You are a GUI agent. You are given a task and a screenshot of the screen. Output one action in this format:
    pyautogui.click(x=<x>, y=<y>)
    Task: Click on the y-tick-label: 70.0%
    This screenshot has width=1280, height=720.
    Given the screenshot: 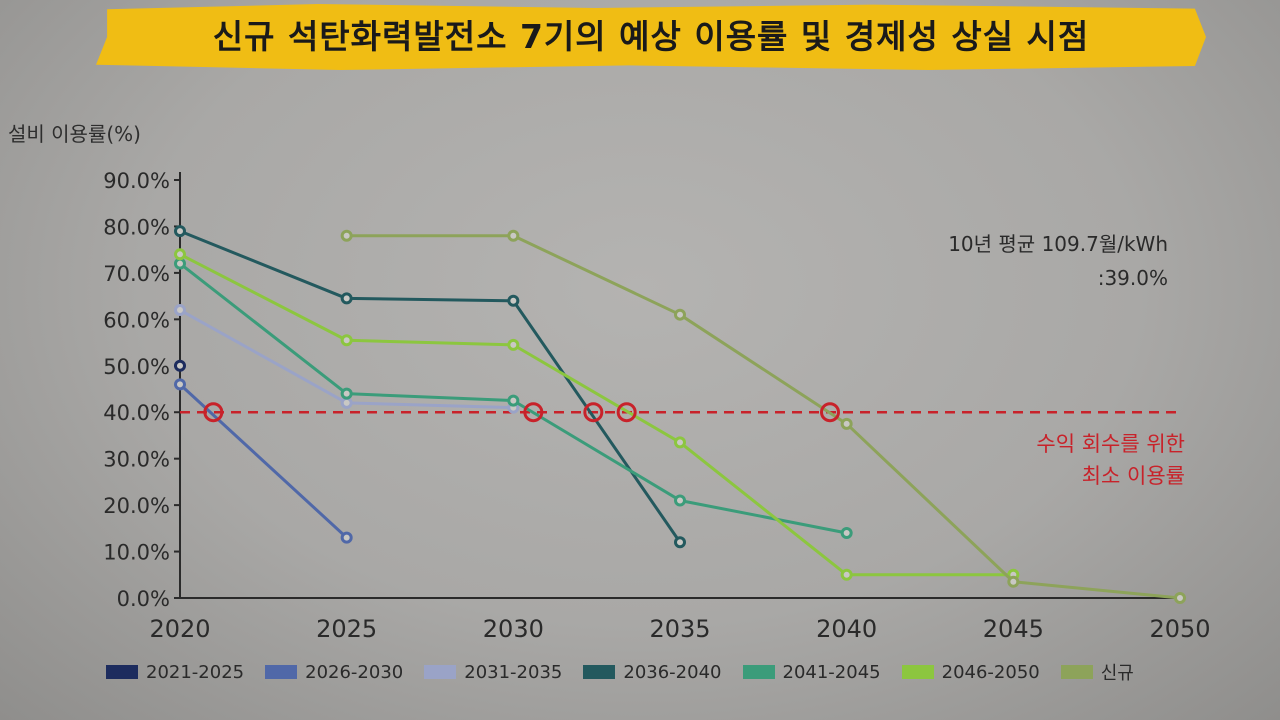 What is the action you would take?
    pyautogui.click(x=136, y=274)
    